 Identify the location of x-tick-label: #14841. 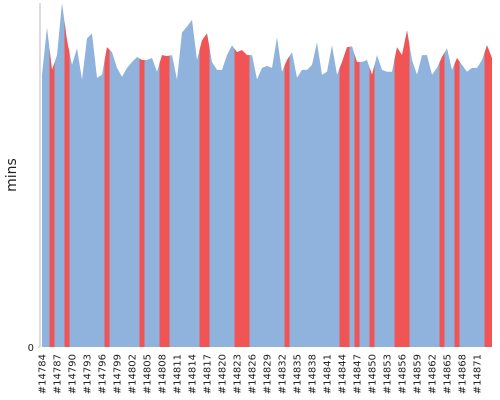
(328, 374).